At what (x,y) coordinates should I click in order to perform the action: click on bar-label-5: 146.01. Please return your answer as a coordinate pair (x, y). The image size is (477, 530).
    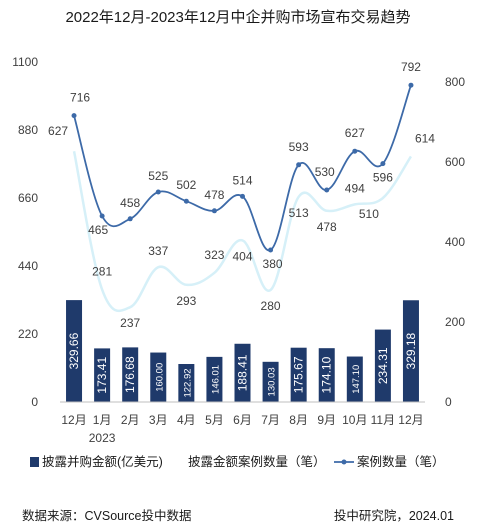
    Looking at the image, I should click on (215, 379).